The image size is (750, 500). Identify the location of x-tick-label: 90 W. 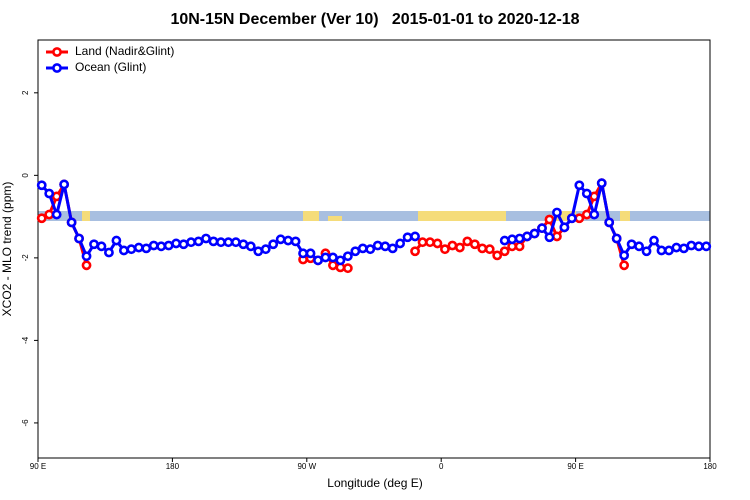
(306, 466).